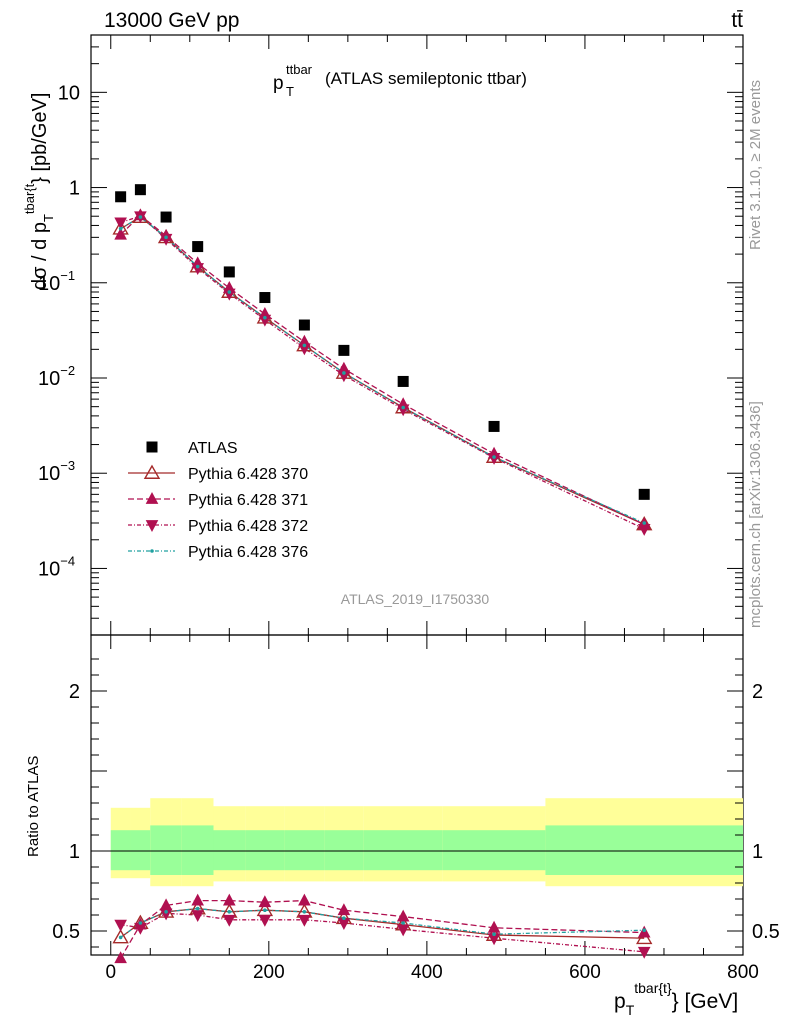 The height and width of the screenshot is (1024, 786). What do you see at coordinates (269, 972) in the screenshot?
I see `x-tick-label: 200` at bounding box center [269, 972].